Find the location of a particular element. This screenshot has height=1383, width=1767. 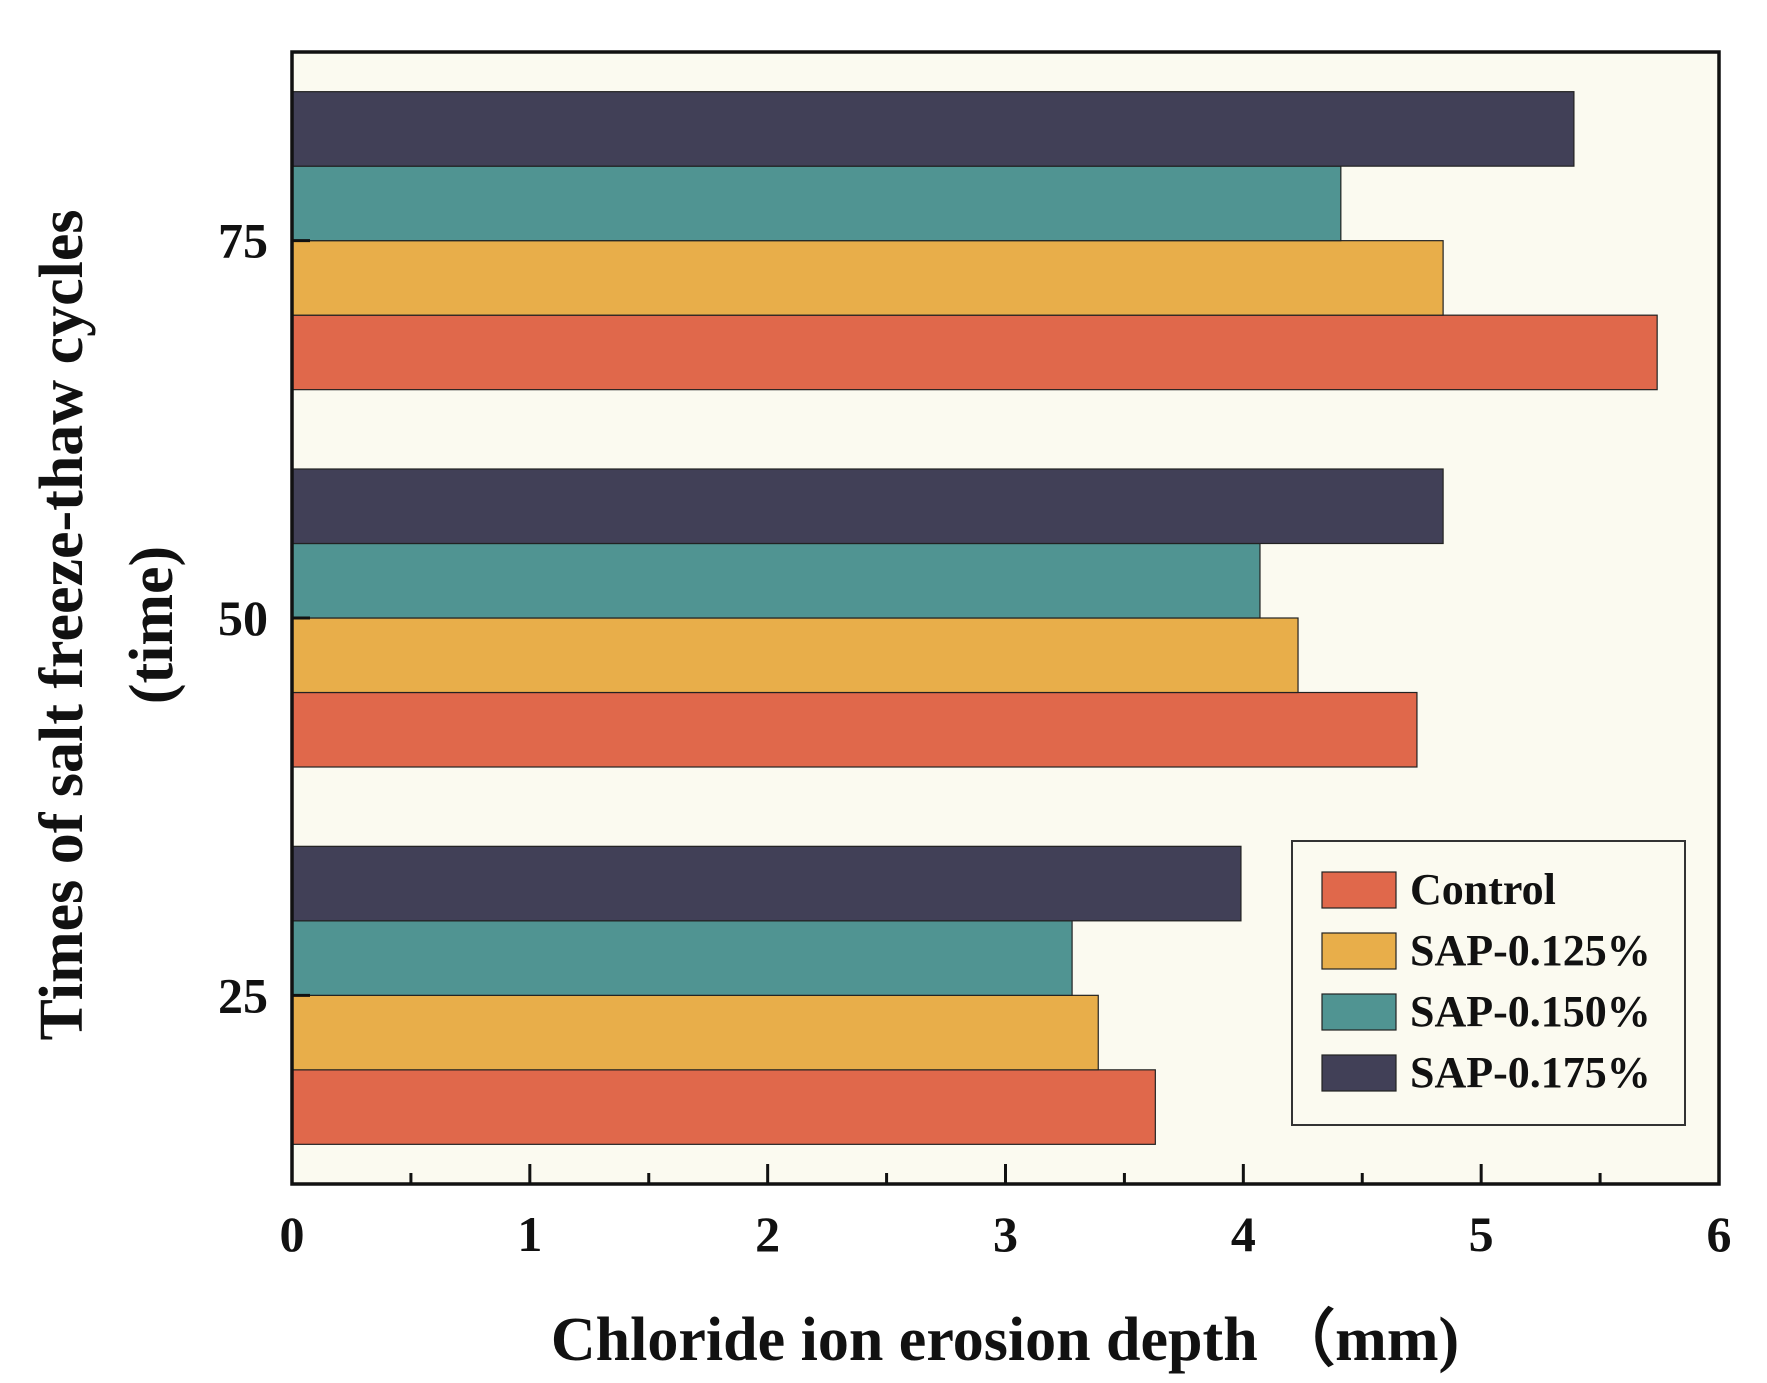

x-tick-label: 3 is located at coordinates (1005, 1234).